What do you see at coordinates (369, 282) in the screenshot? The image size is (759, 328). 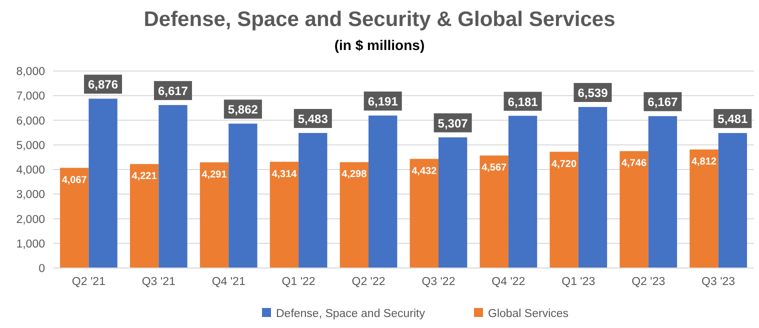 I see `x-tick-label: Q2 '22` at bounding box center [369, 282].